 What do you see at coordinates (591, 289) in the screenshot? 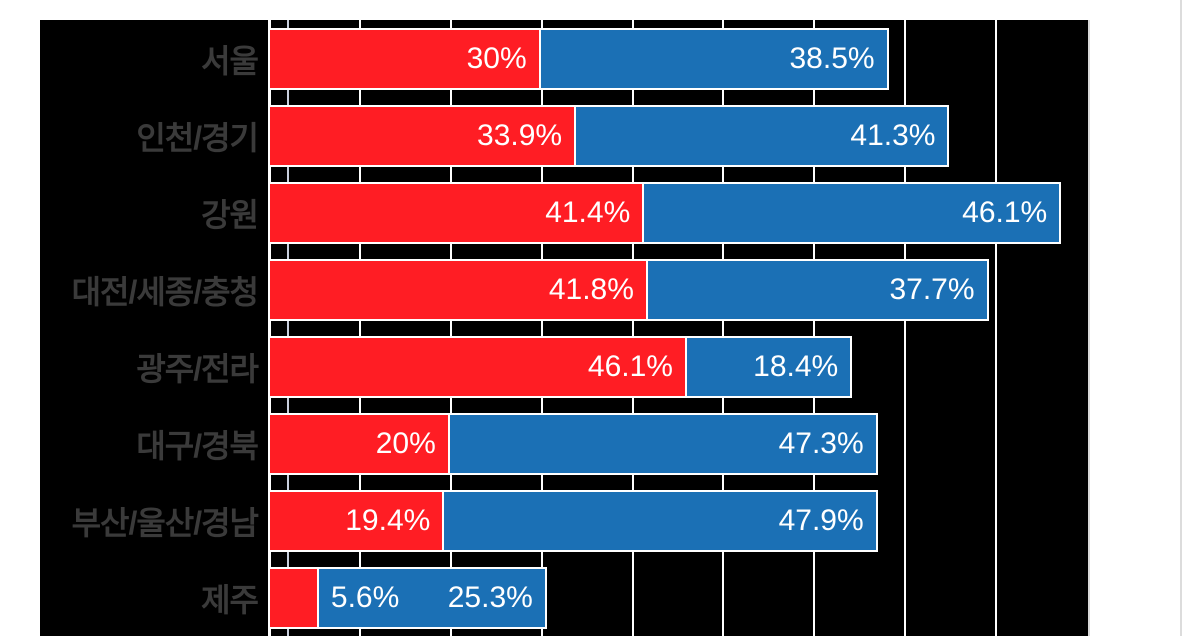
I see `value-label-red: 41.8%` at bounding box center [591, 289].